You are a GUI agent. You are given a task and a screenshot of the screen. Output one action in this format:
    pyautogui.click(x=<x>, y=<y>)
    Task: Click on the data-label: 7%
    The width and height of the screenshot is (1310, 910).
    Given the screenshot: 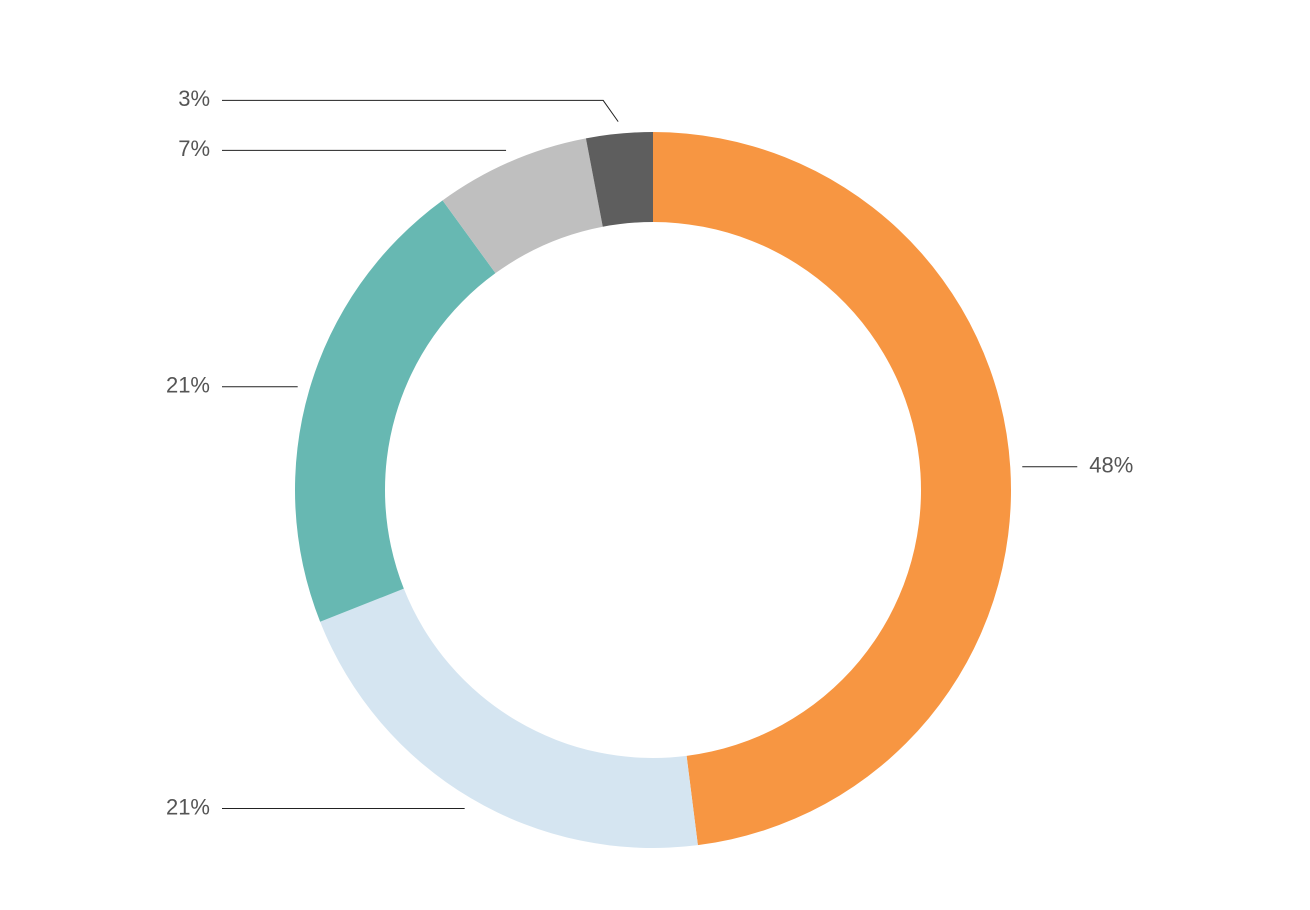 What is the action you would take?
    pyautogui.click(x=194, y=148)
    